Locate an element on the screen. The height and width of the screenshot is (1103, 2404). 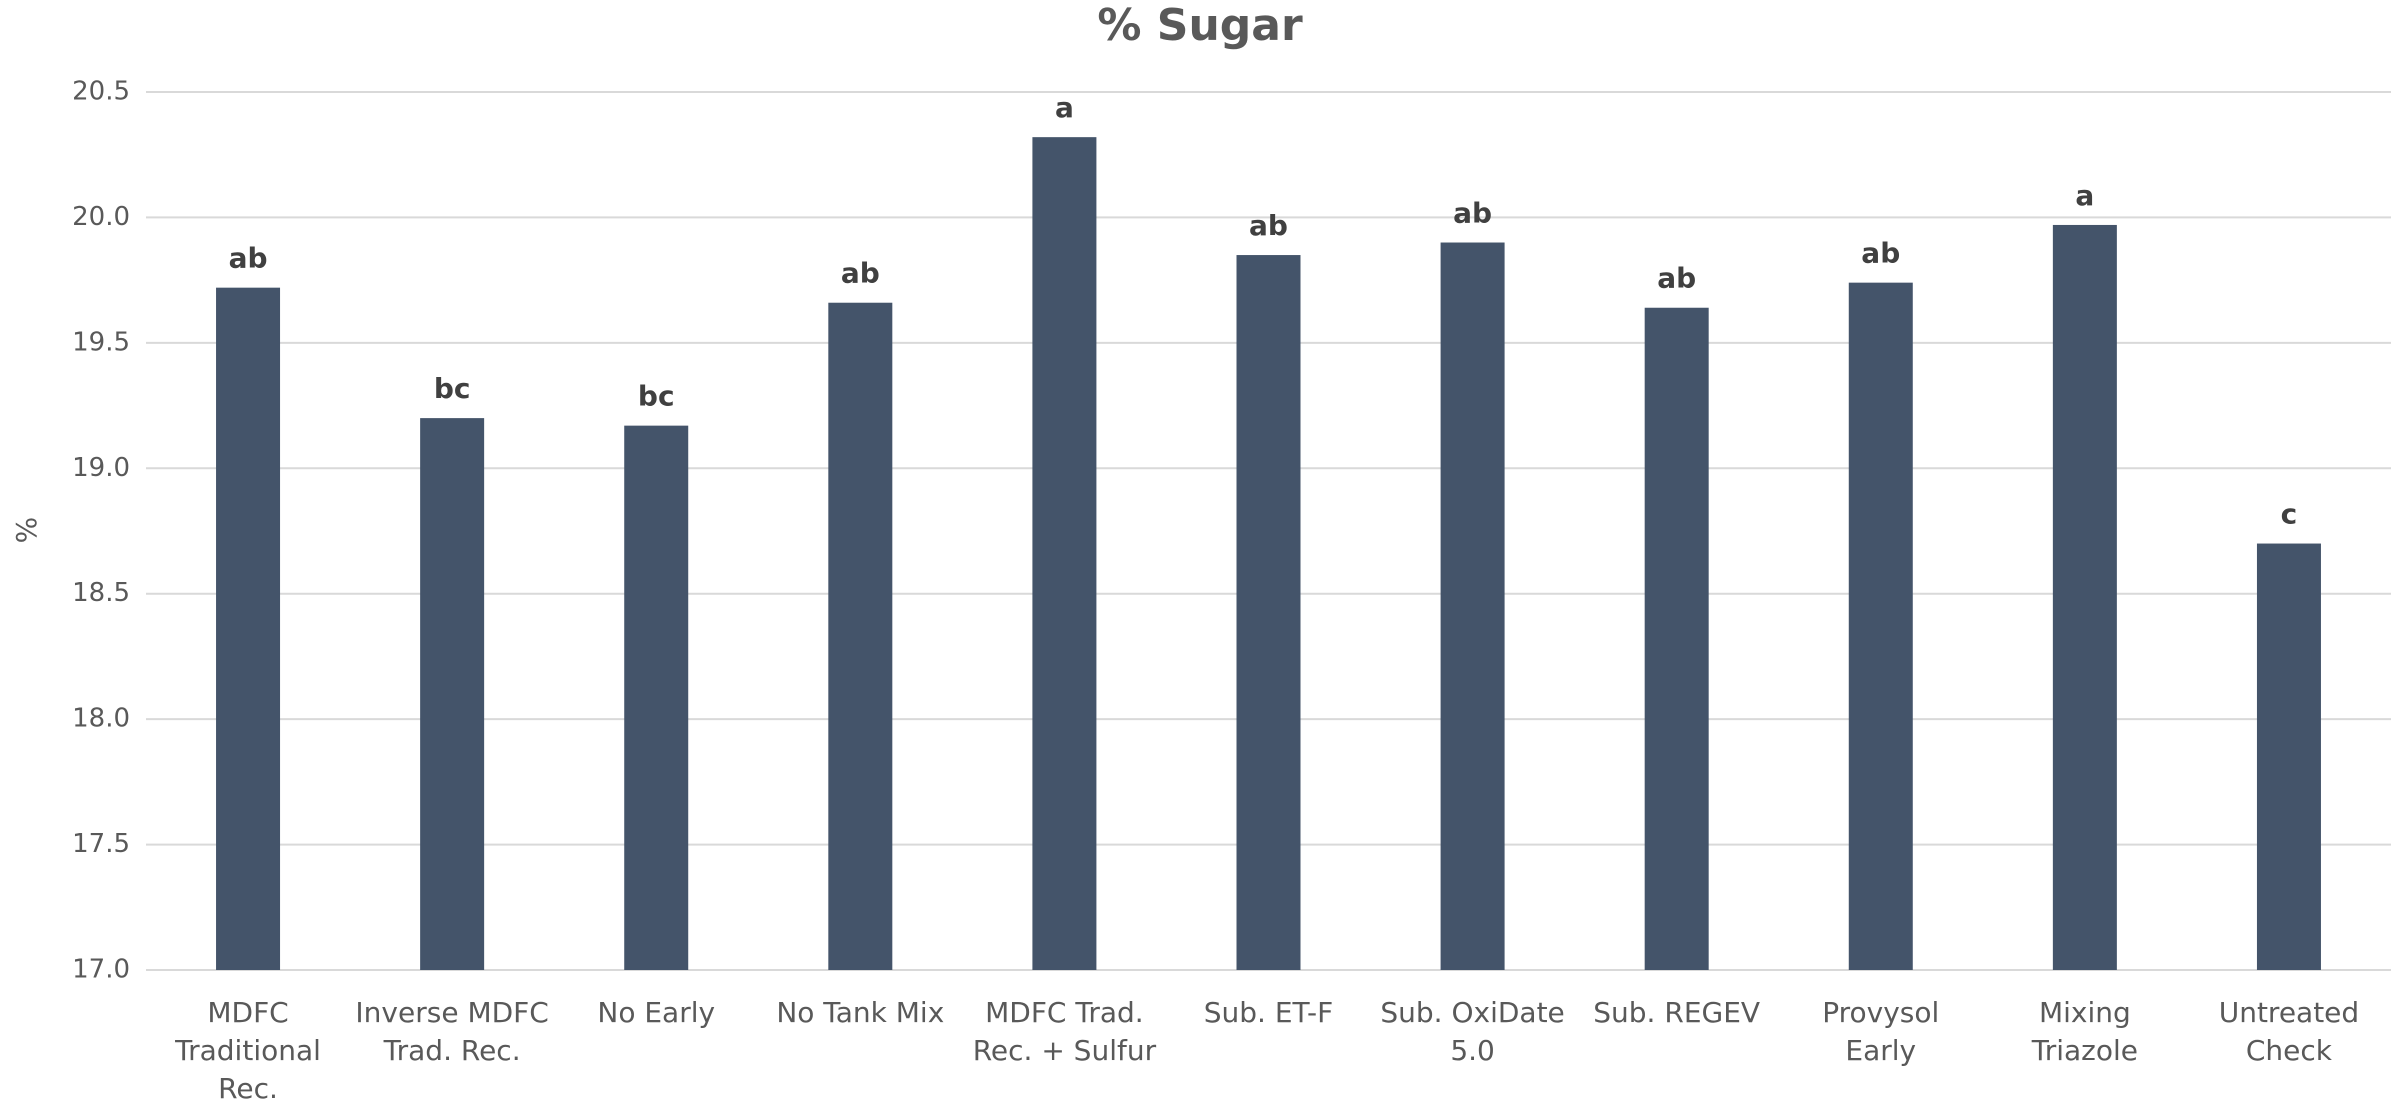
x-tick-label: MDFC Trad. Rec. + Sulfur is located at coordinates (1064, 1031).